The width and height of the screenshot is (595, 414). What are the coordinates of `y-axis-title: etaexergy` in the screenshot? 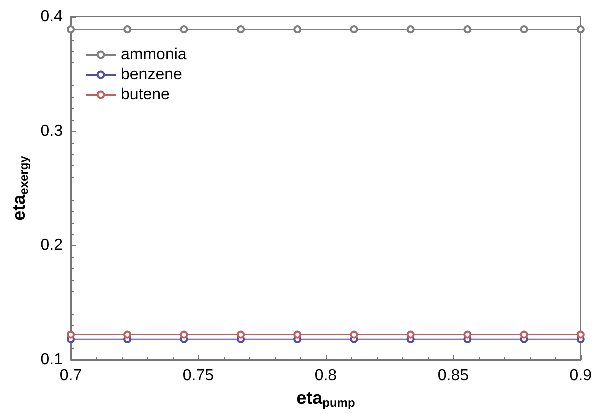 It's located at (19, 188).